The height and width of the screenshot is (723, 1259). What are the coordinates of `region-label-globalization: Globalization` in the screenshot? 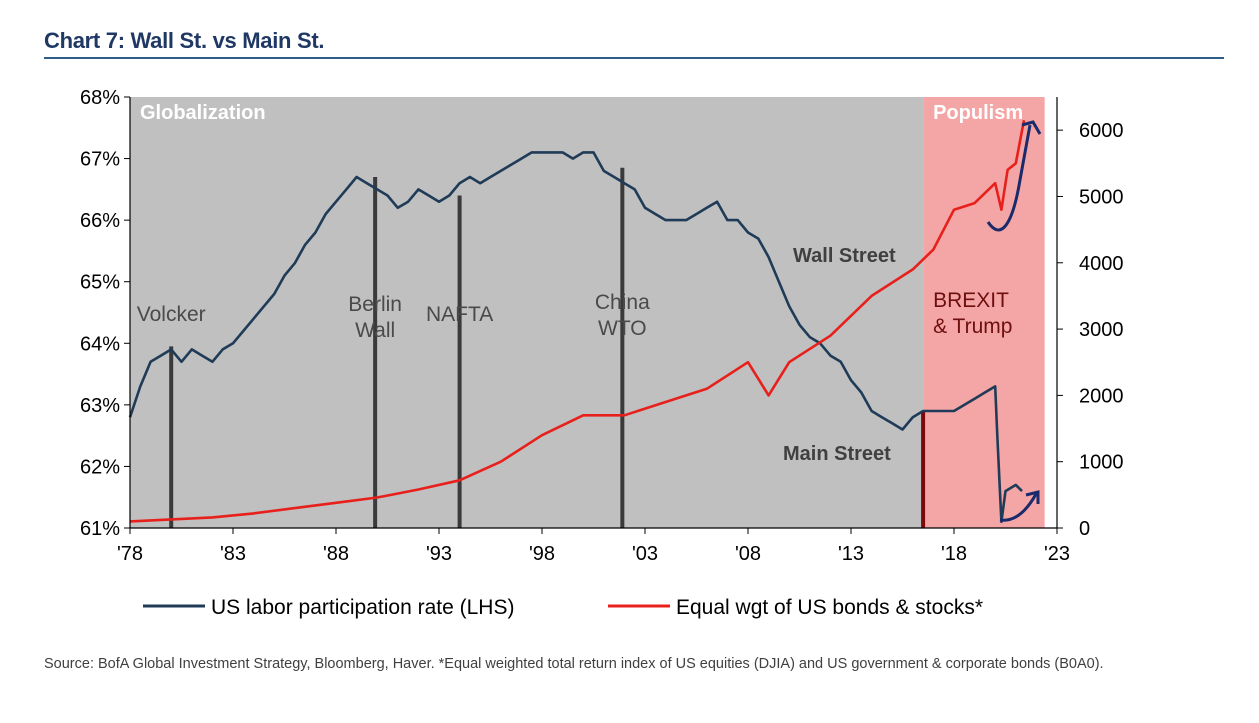 It's located at (203, 113).